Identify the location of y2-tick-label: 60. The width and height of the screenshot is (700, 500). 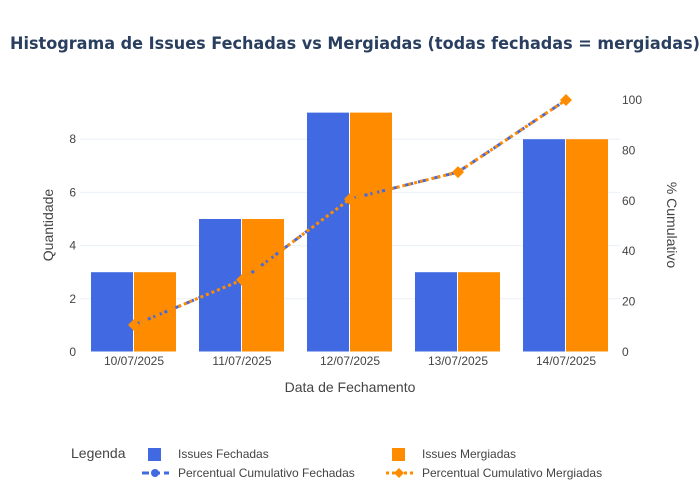
(629, 201).